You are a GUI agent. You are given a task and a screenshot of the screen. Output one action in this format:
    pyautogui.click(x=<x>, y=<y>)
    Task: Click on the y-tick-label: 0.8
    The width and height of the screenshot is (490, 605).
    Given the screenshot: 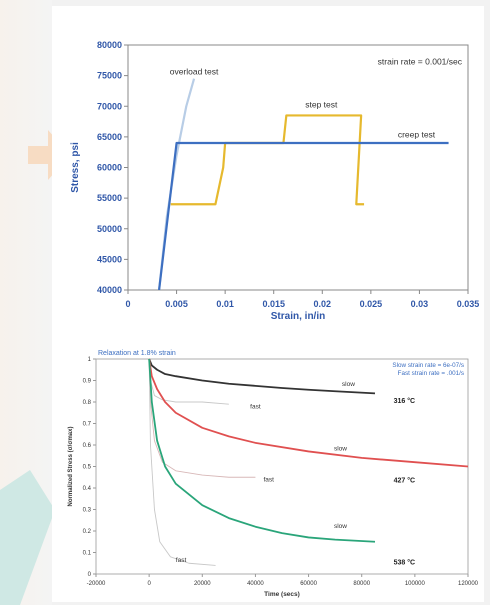 What is the action you would take?
    pyautogui.click(x=87, y=403)
    